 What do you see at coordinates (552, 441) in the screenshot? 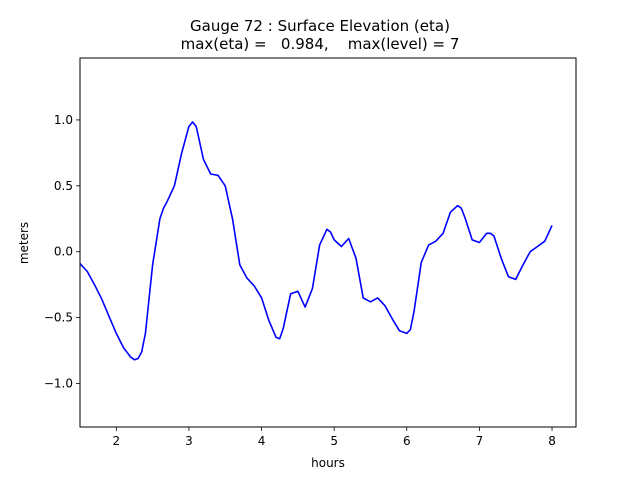
I see `x-tick-label: 8` at bounding box center [552, 441].